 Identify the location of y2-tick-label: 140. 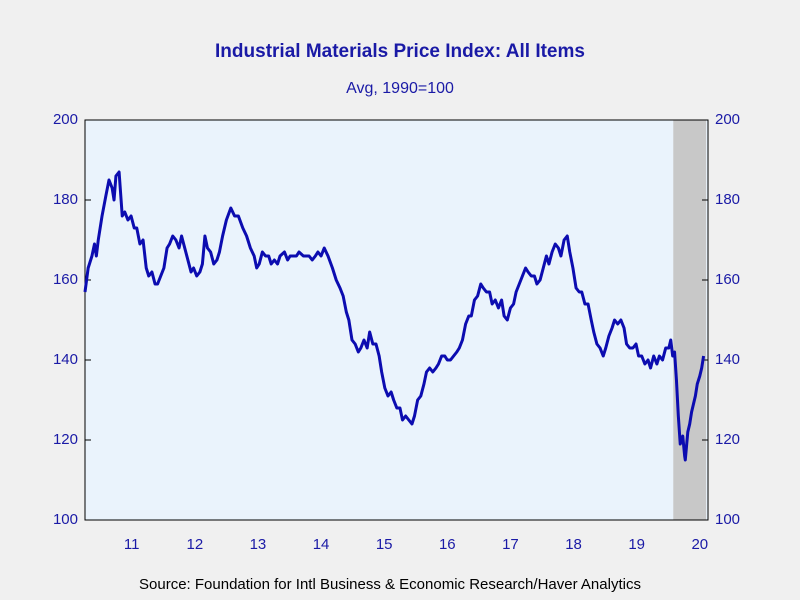
(727, 359).